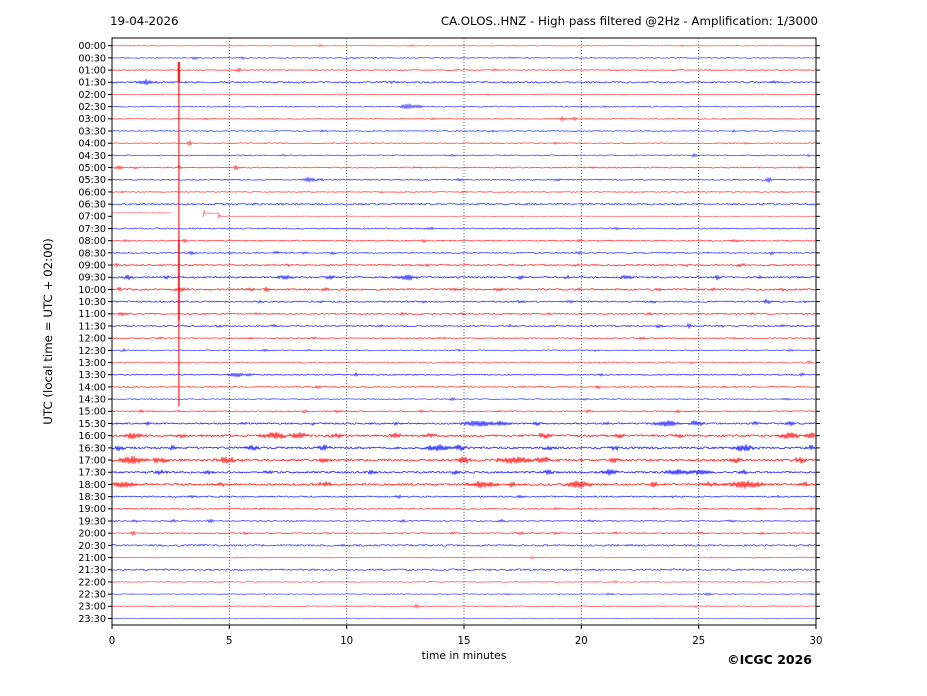  Describe the element at coordinates (816, 641) in the screenshot. I see `x-tick-label: 30` at that location.